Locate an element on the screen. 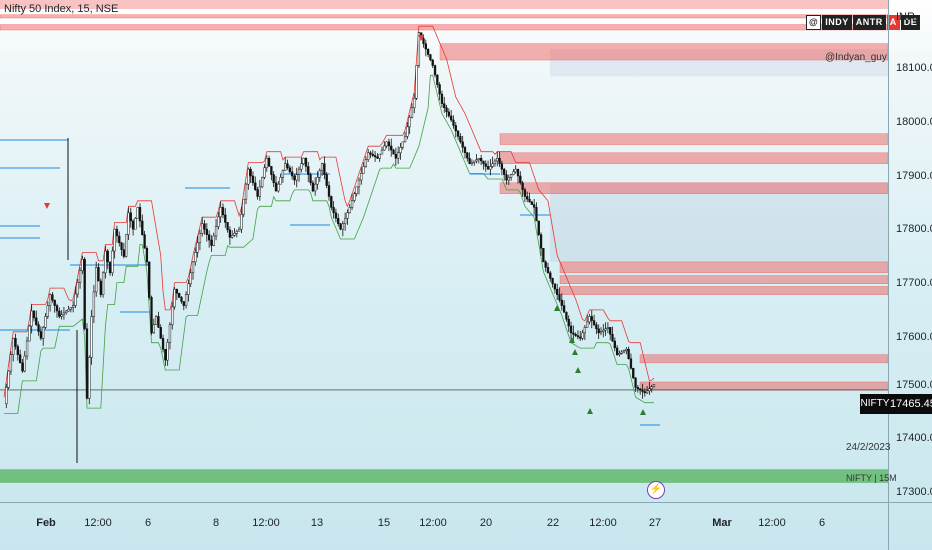 The height and width of the screenshot is (550, 932). brand-part-3: A is located at coordinates (893, 22).